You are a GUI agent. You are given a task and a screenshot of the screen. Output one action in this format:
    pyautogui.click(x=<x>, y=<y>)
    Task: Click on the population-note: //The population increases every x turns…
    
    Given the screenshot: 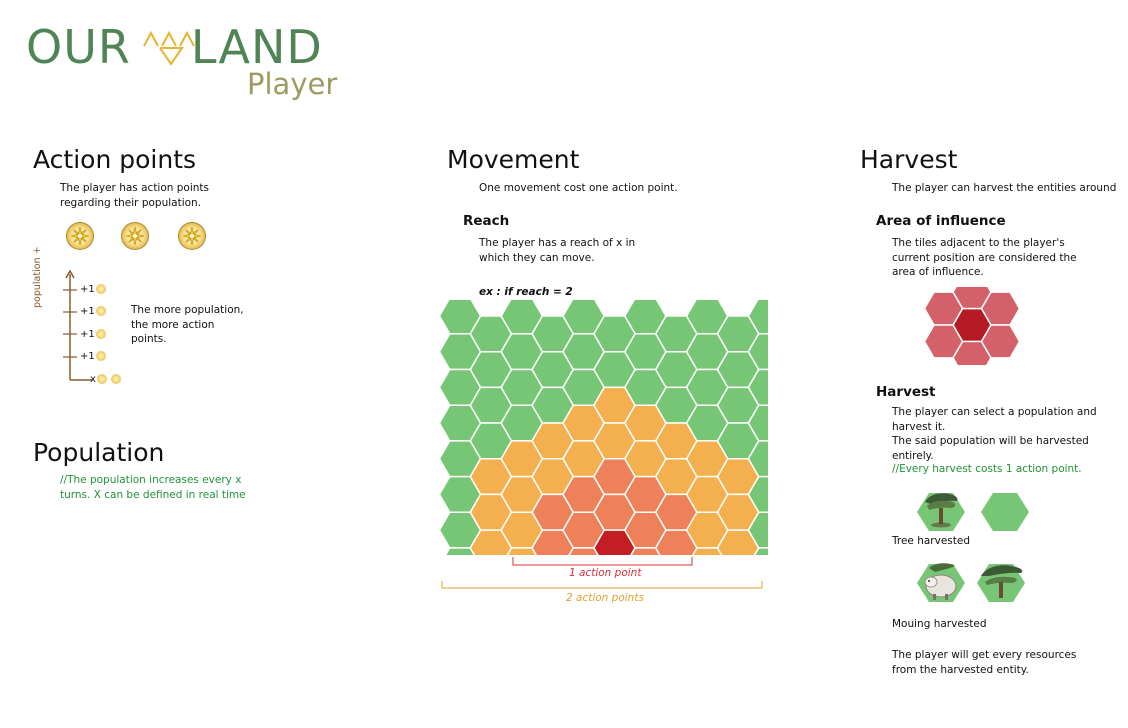 What is the action you would take?
    pyautogui.click(x=153, y=487)
    